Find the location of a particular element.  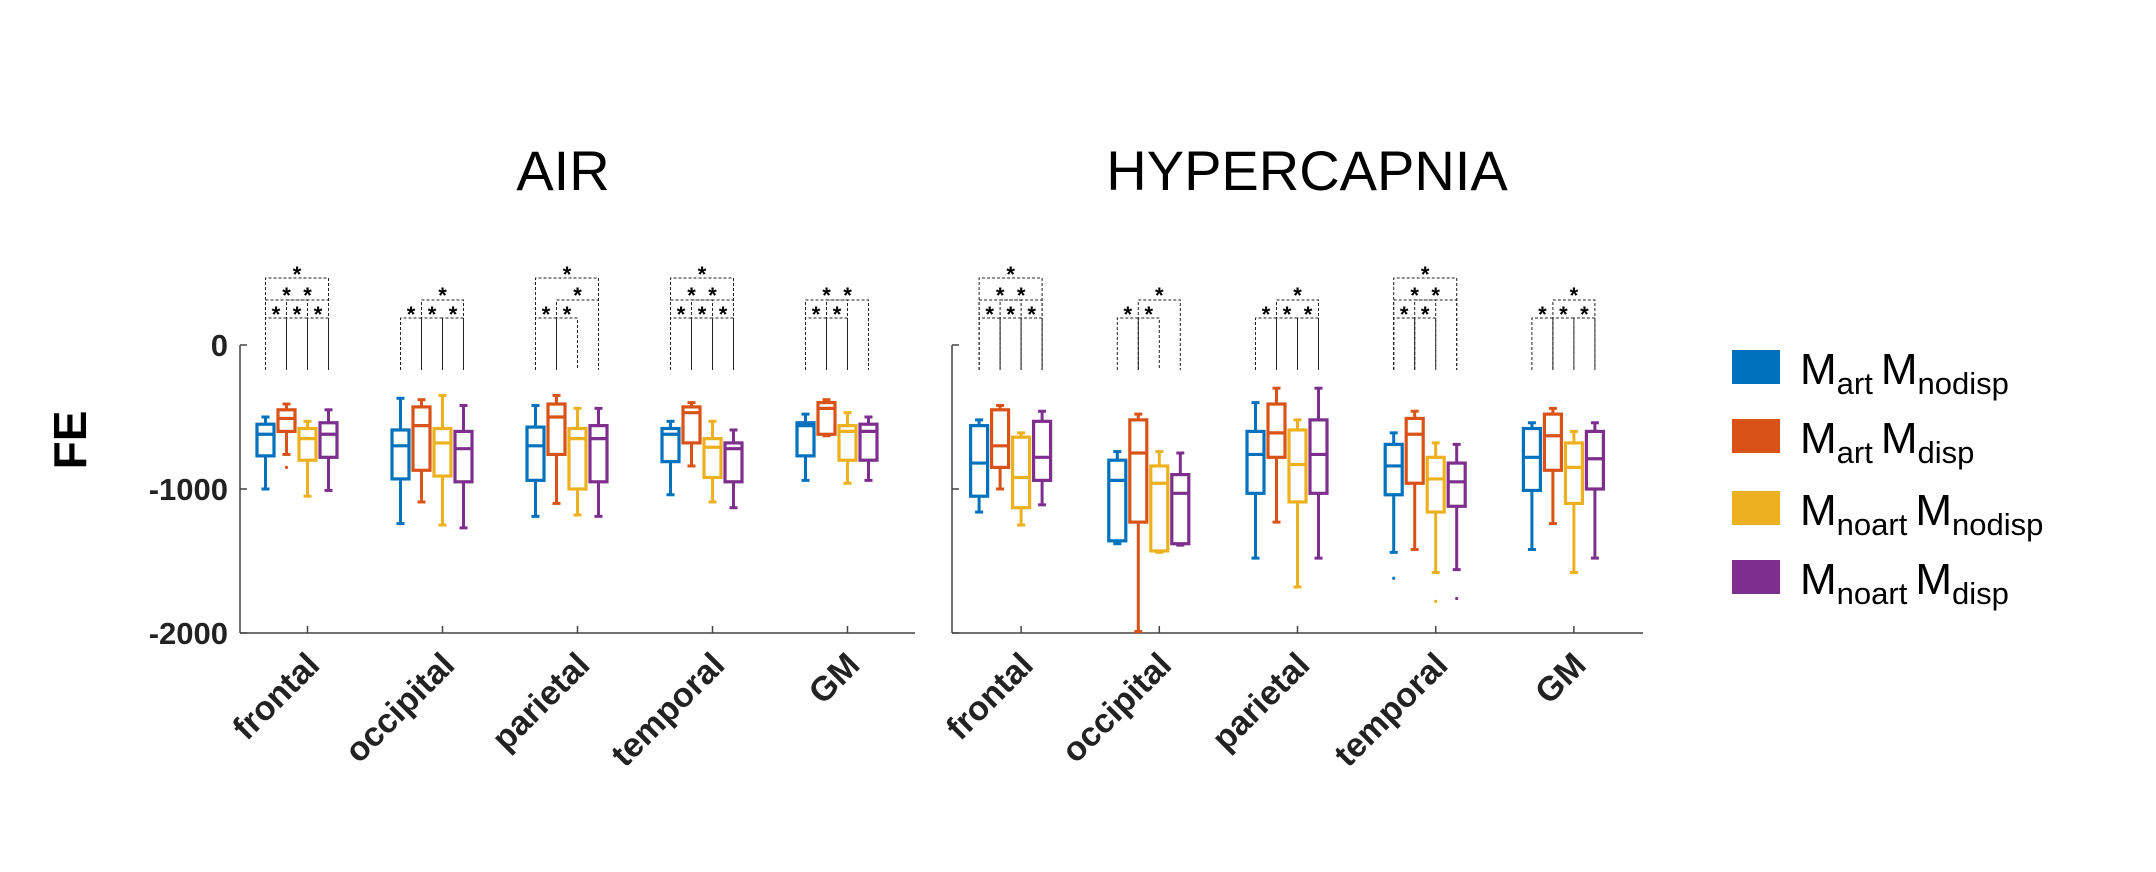

legend-item-1: Mart Mnodisp is located at coordinates (1870, 373).